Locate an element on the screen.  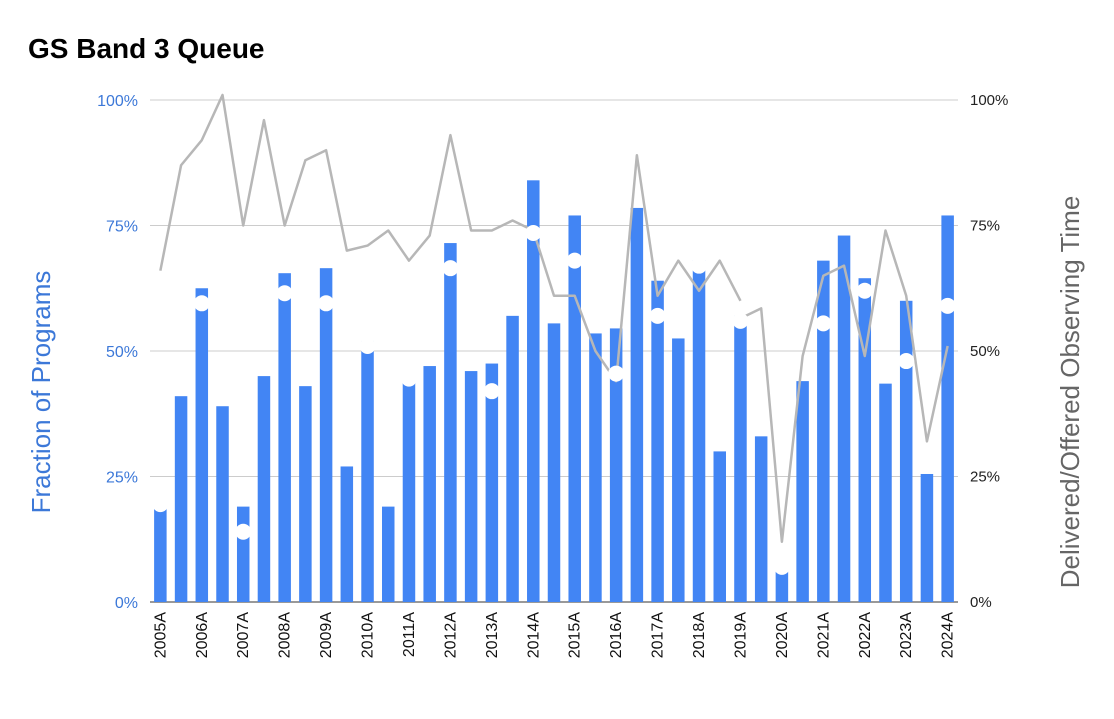
right-tick-label: 75% is located at coordinates (985, 226).